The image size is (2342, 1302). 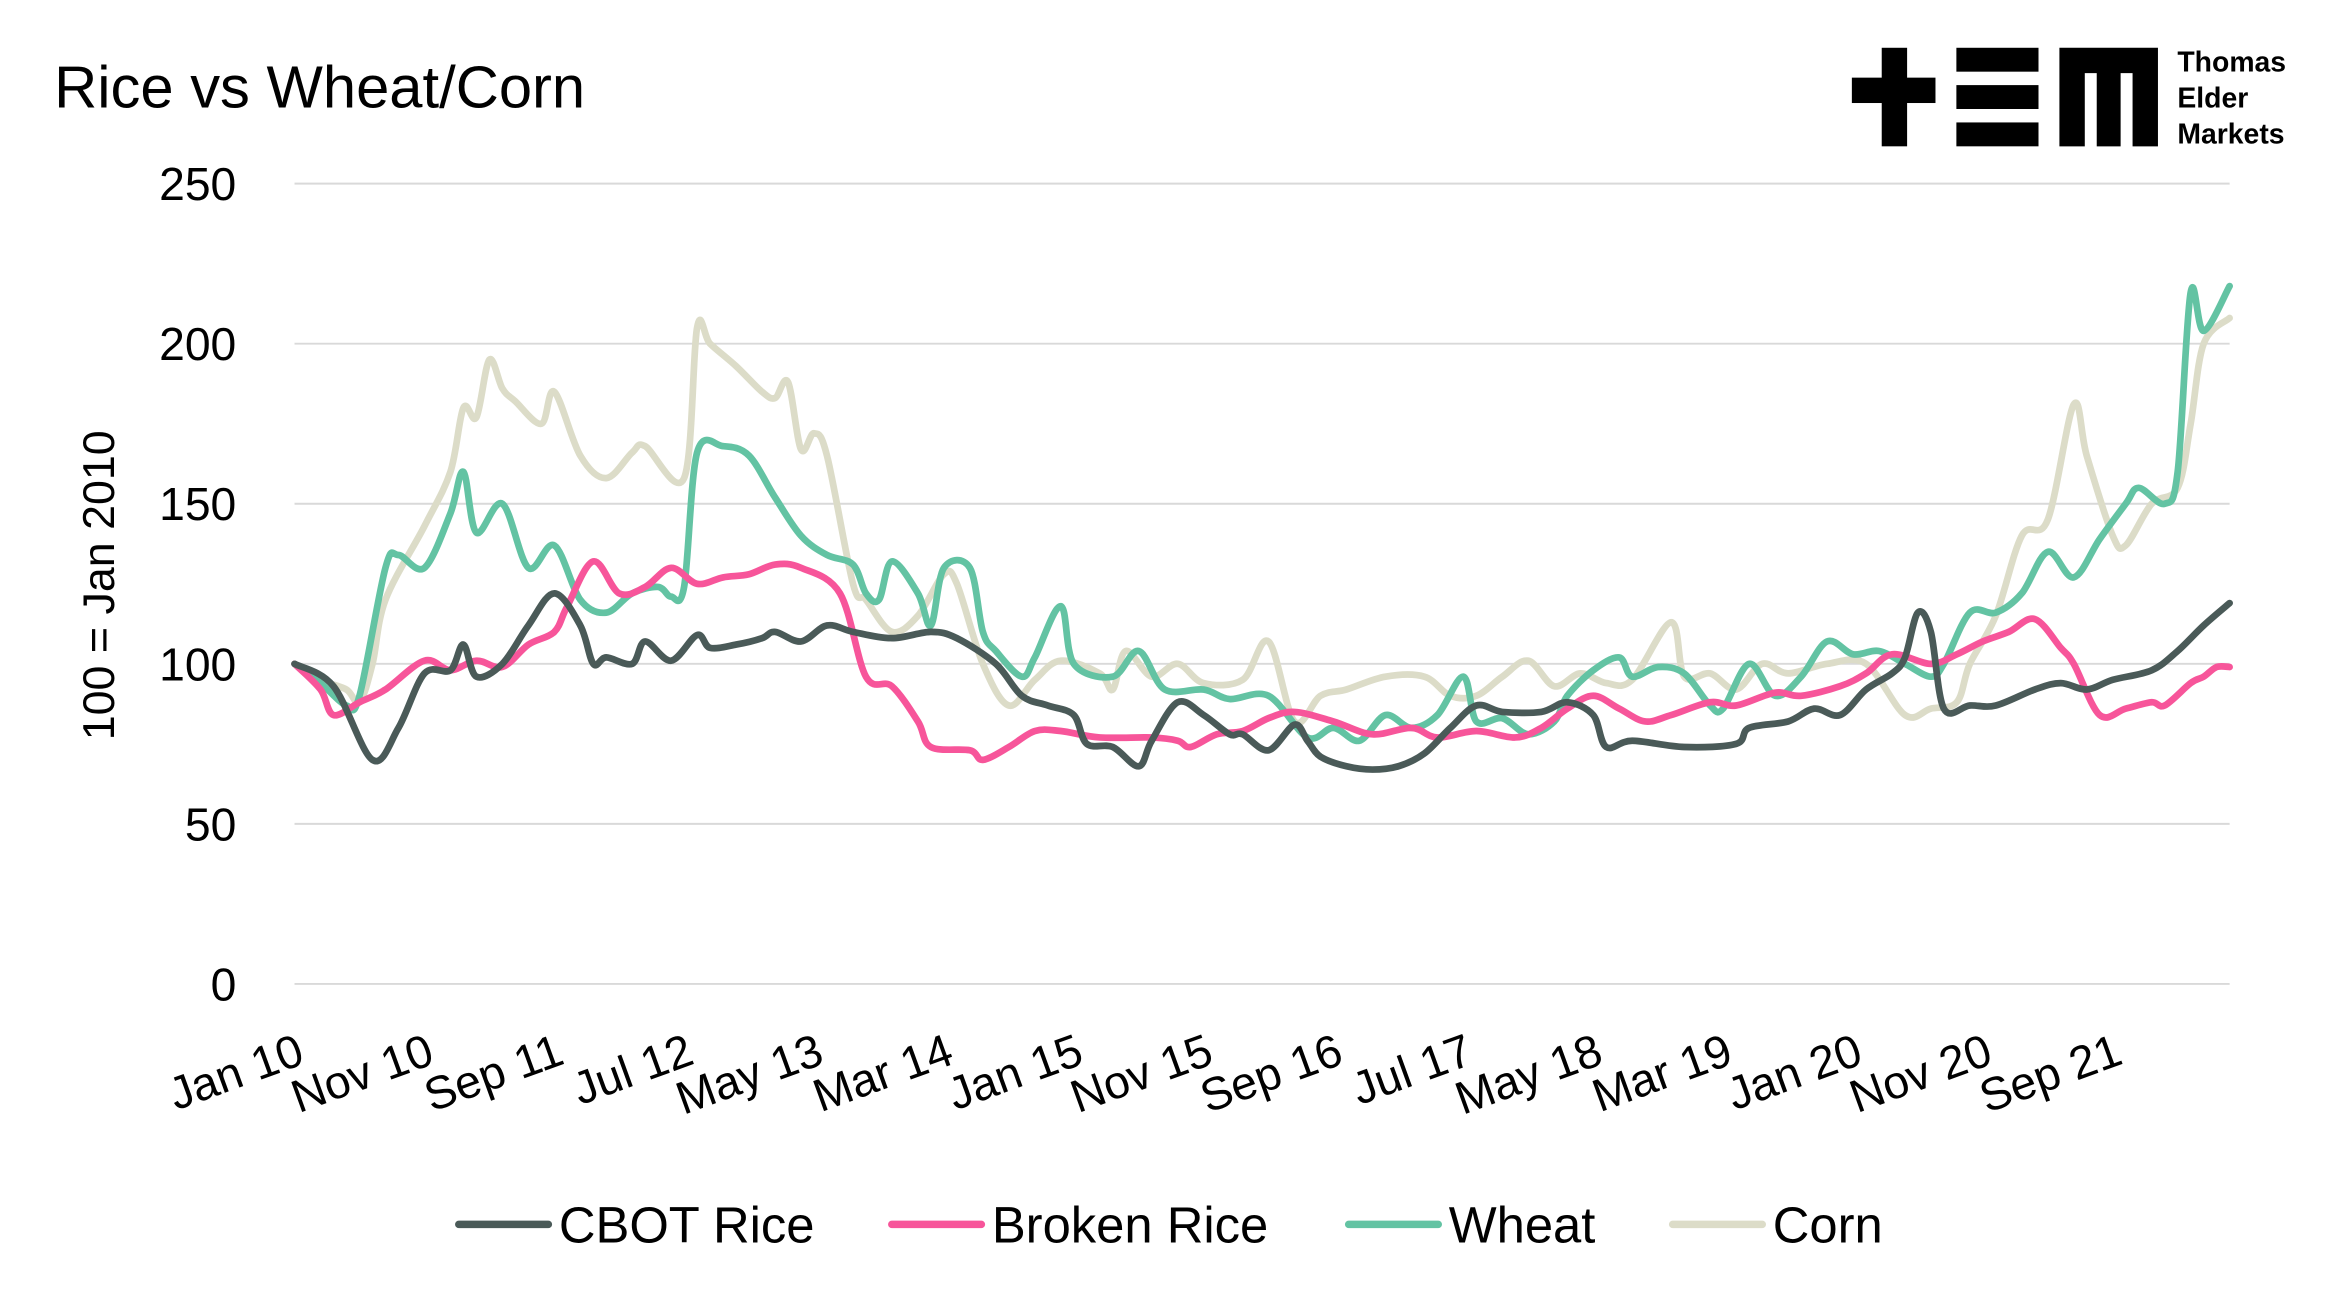 I want to click on legend-item-wheat: Wheat, so click(x=1470, y=1224).